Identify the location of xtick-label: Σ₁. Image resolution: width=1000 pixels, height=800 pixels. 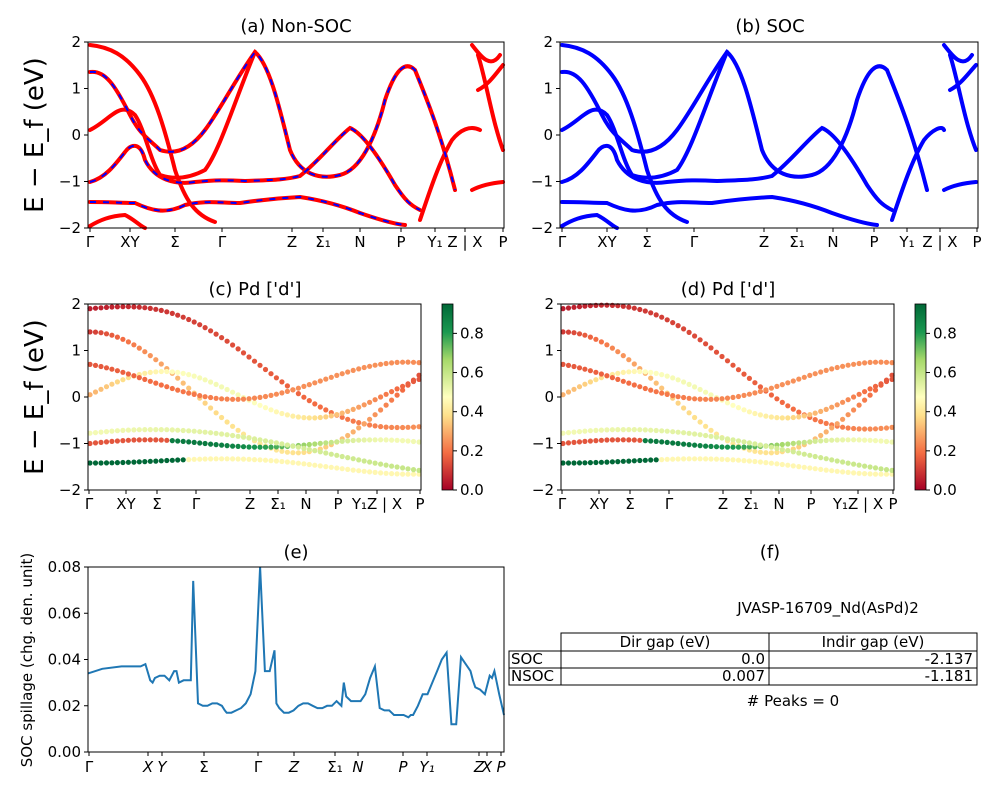
(751, 504).